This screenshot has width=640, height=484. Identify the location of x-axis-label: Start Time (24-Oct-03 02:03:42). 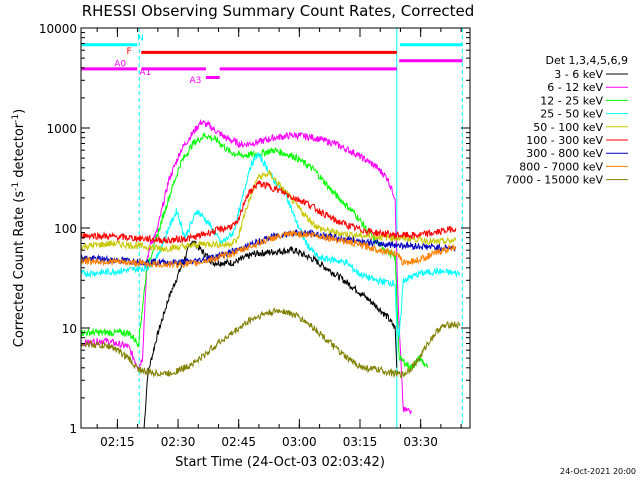
(280, 462).